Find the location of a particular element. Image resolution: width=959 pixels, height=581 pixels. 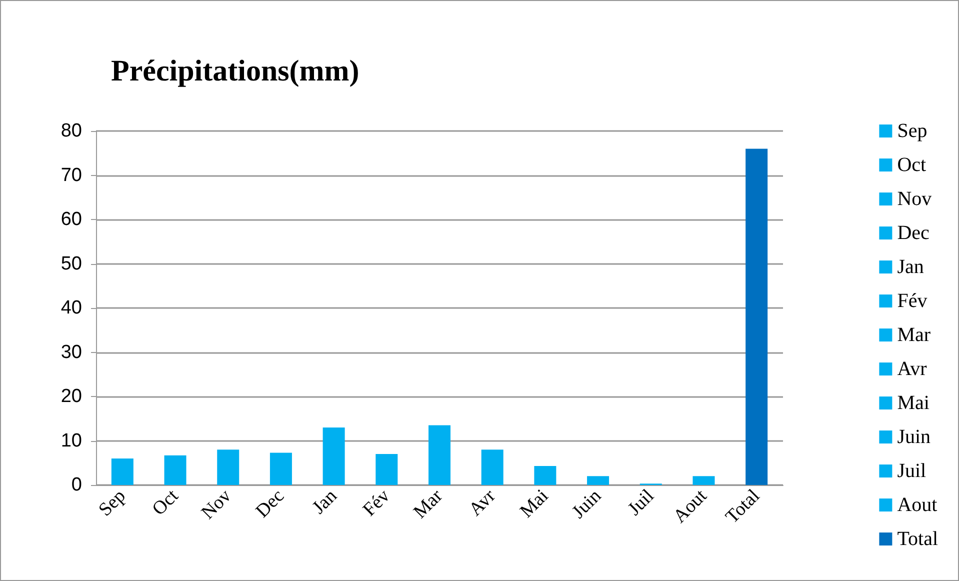

x-tick-label: Avr is located at coordinates (482, 502).